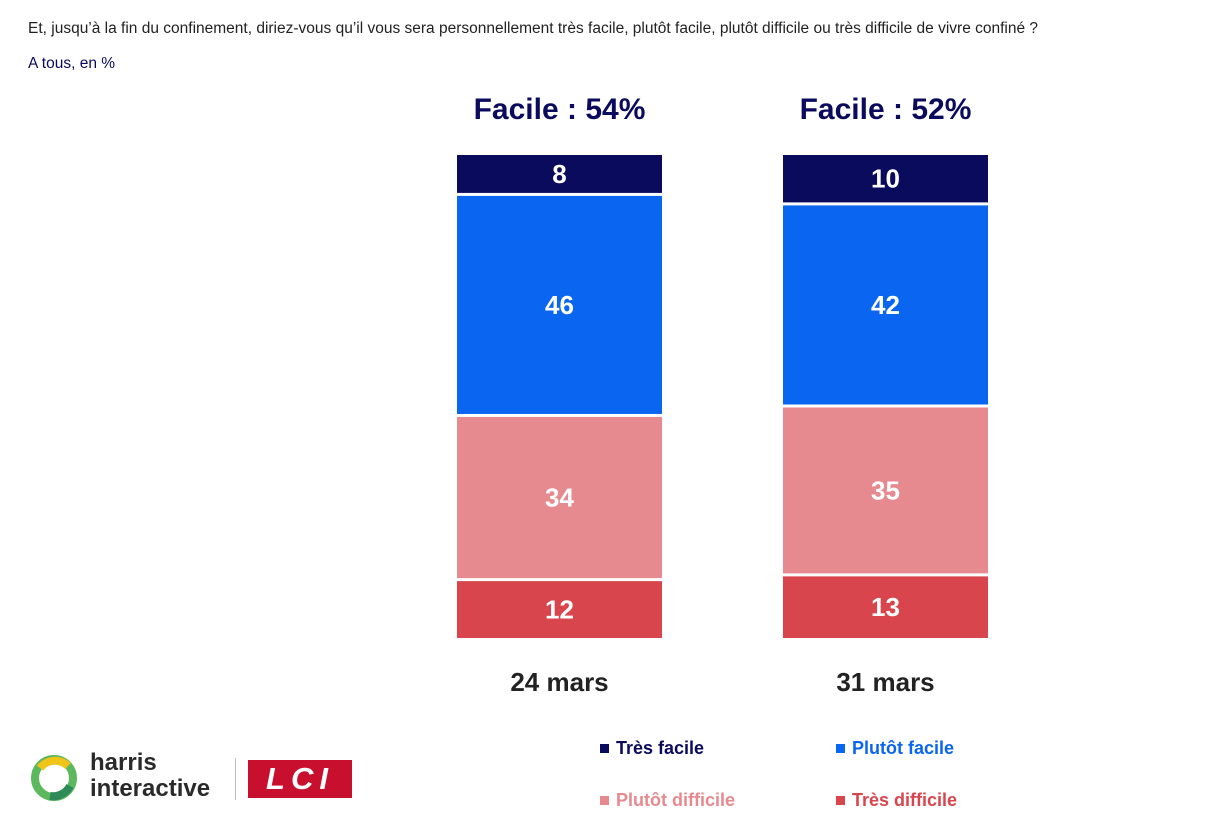 The width and height of the screenshot is (1214, 832). I want to click on legend-label-tres-facile: Très facile, so click(660, 748).